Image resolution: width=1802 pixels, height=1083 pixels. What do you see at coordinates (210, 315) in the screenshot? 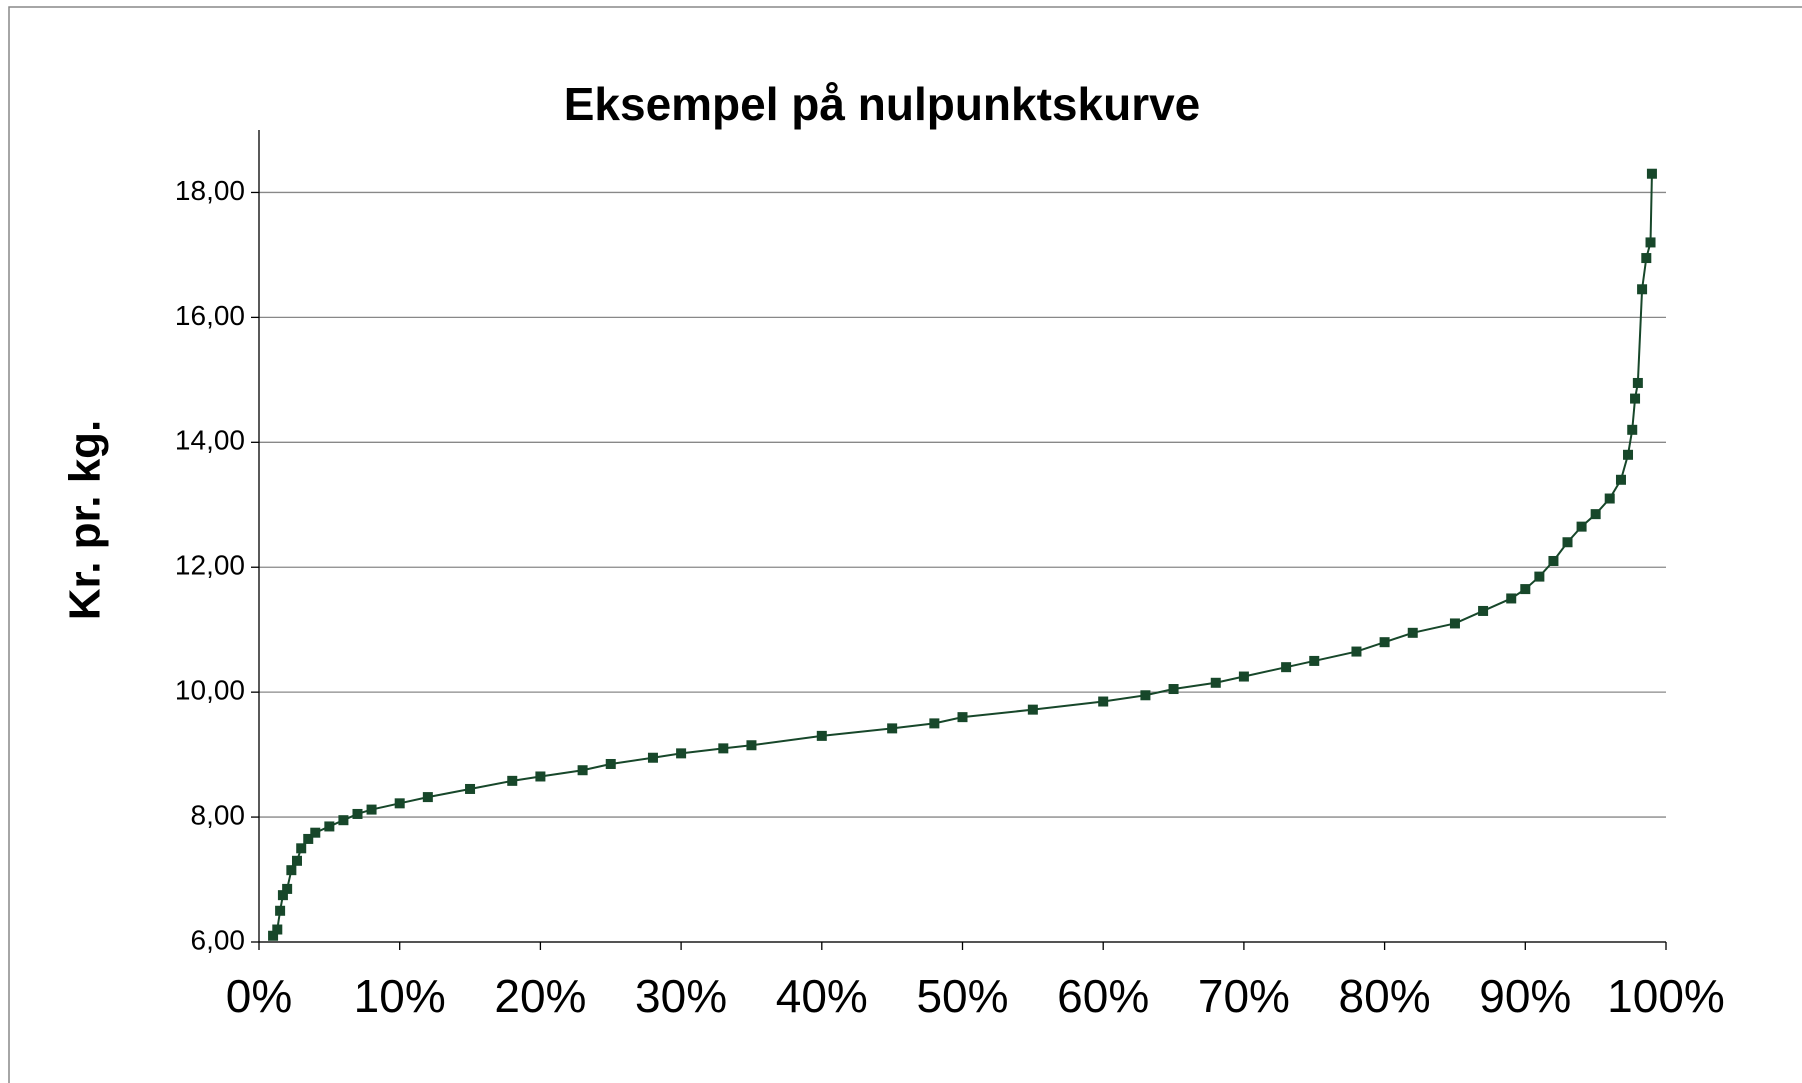
I see `y-tick-label: 16,00` at bounding box center [210, 315].